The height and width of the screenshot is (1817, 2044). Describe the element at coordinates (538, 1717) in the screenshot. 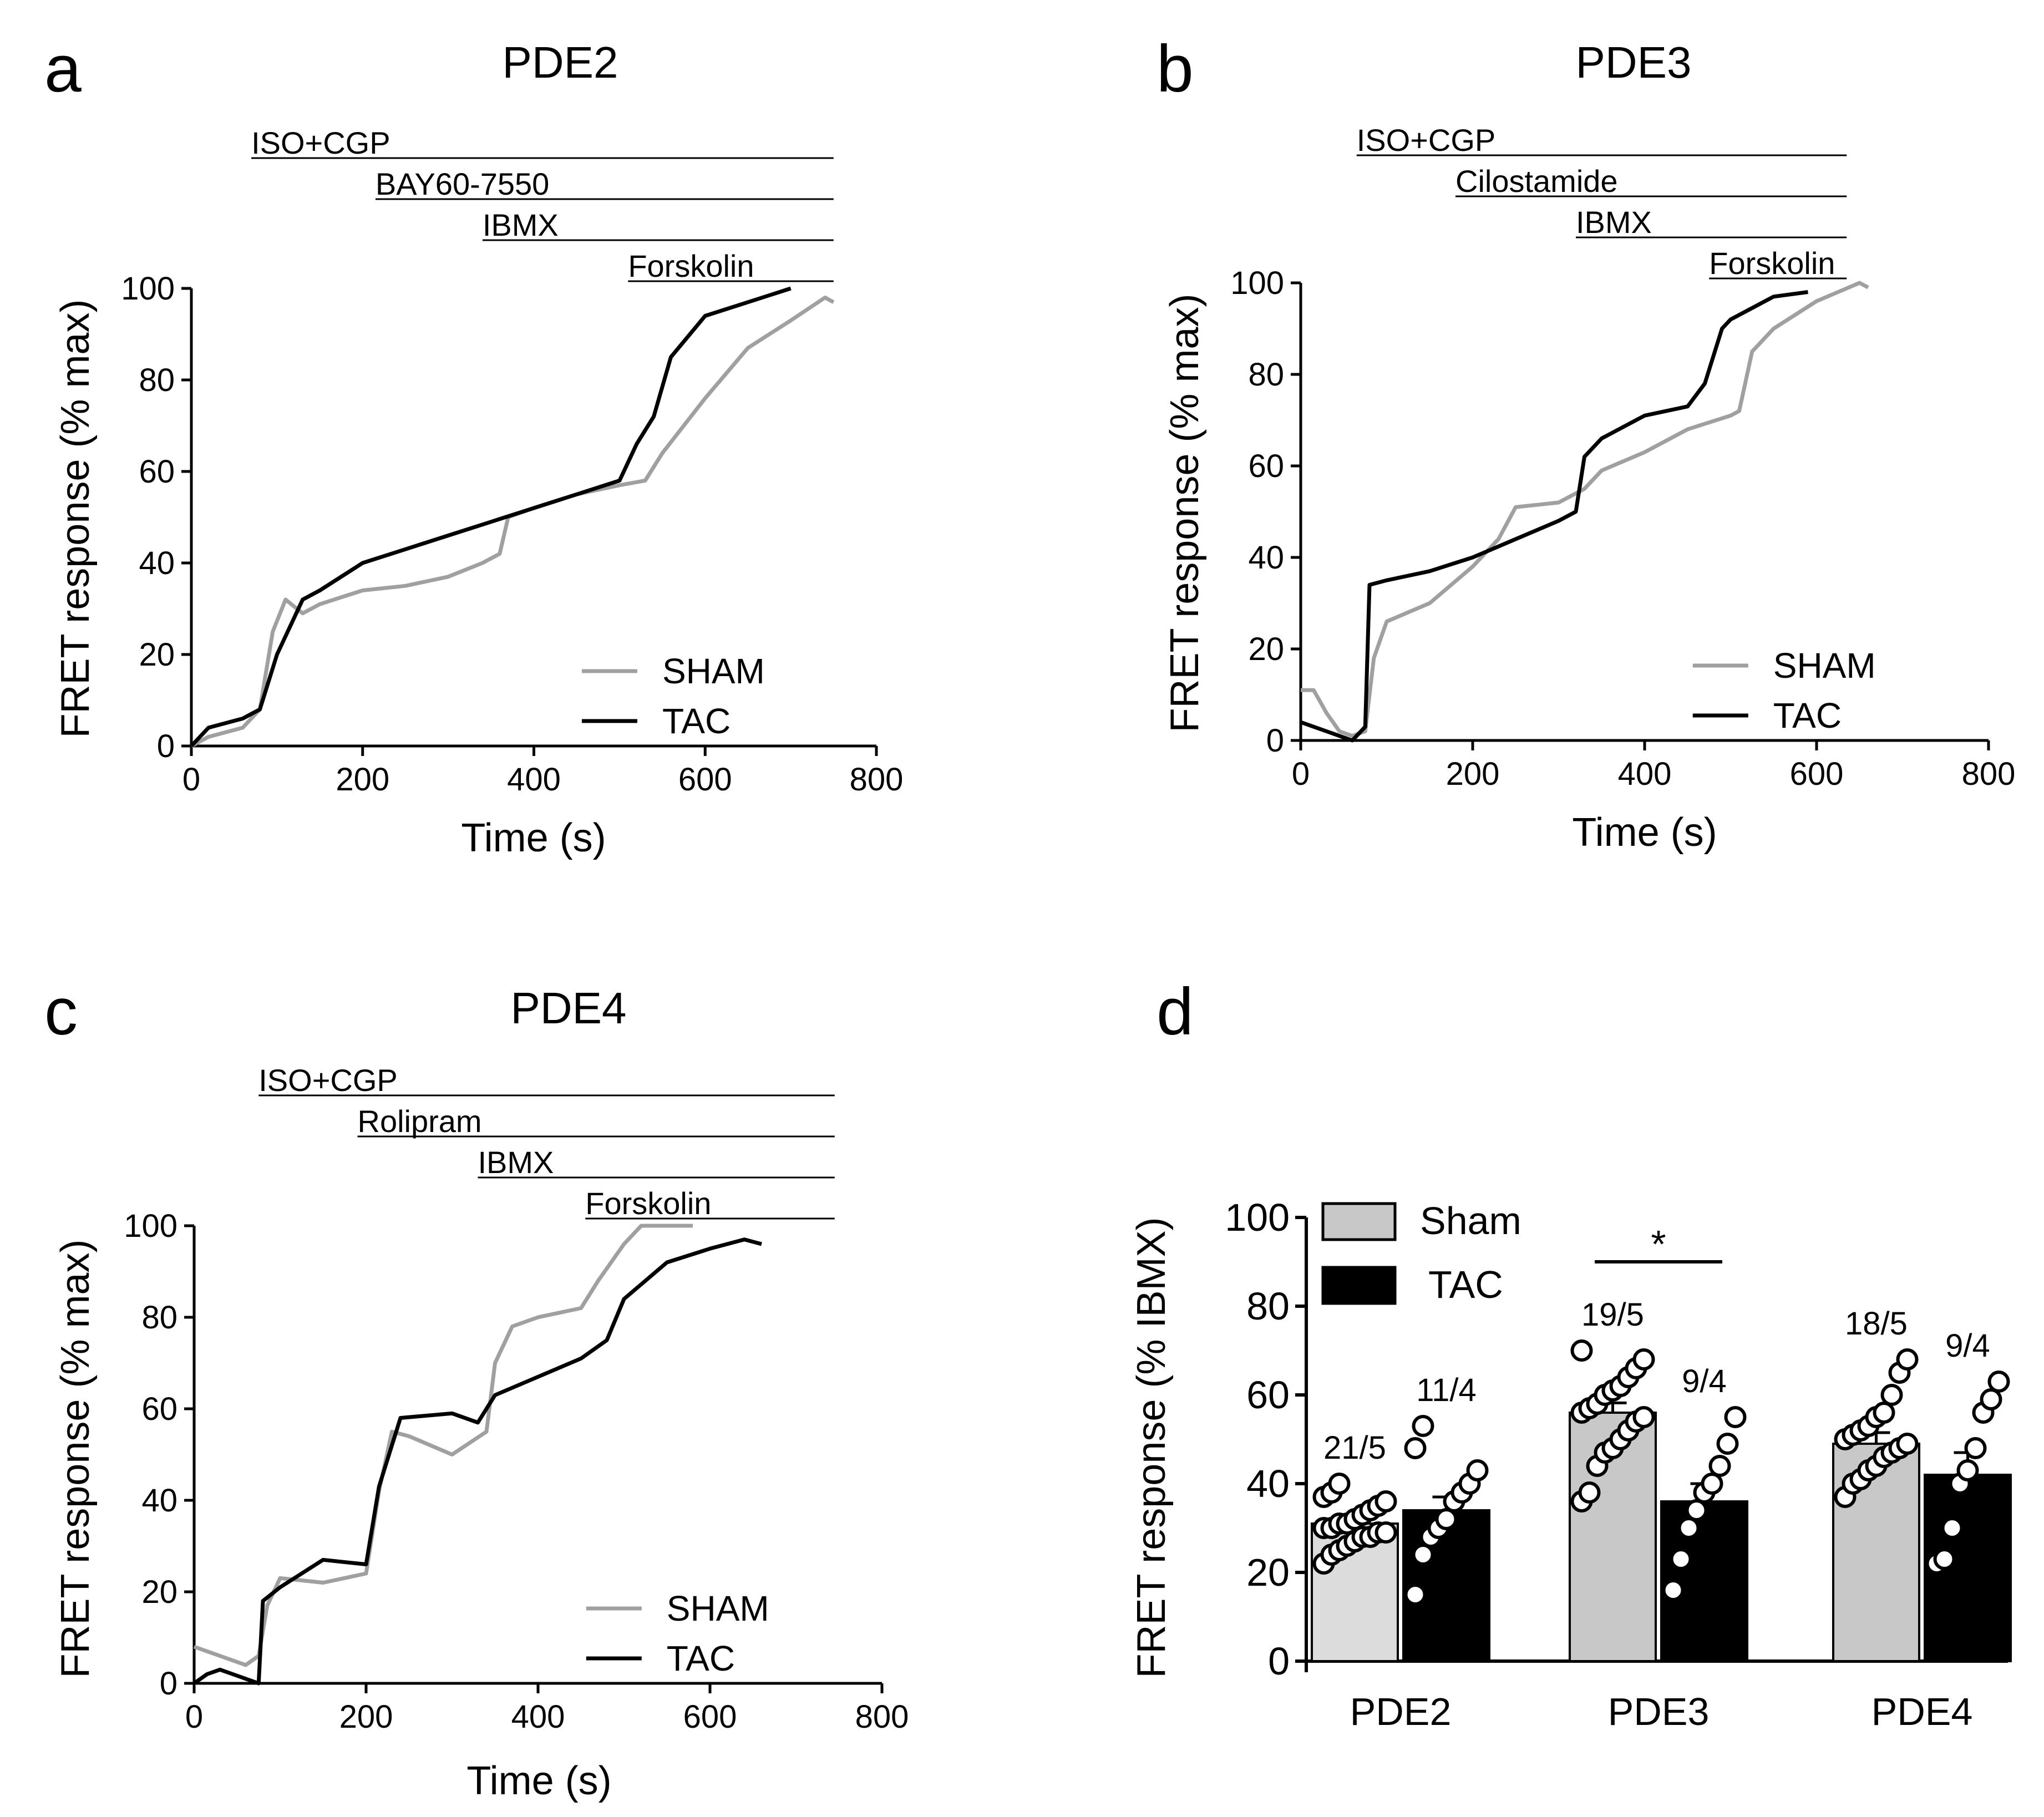

I see `x-tick-label: 400` at that location.